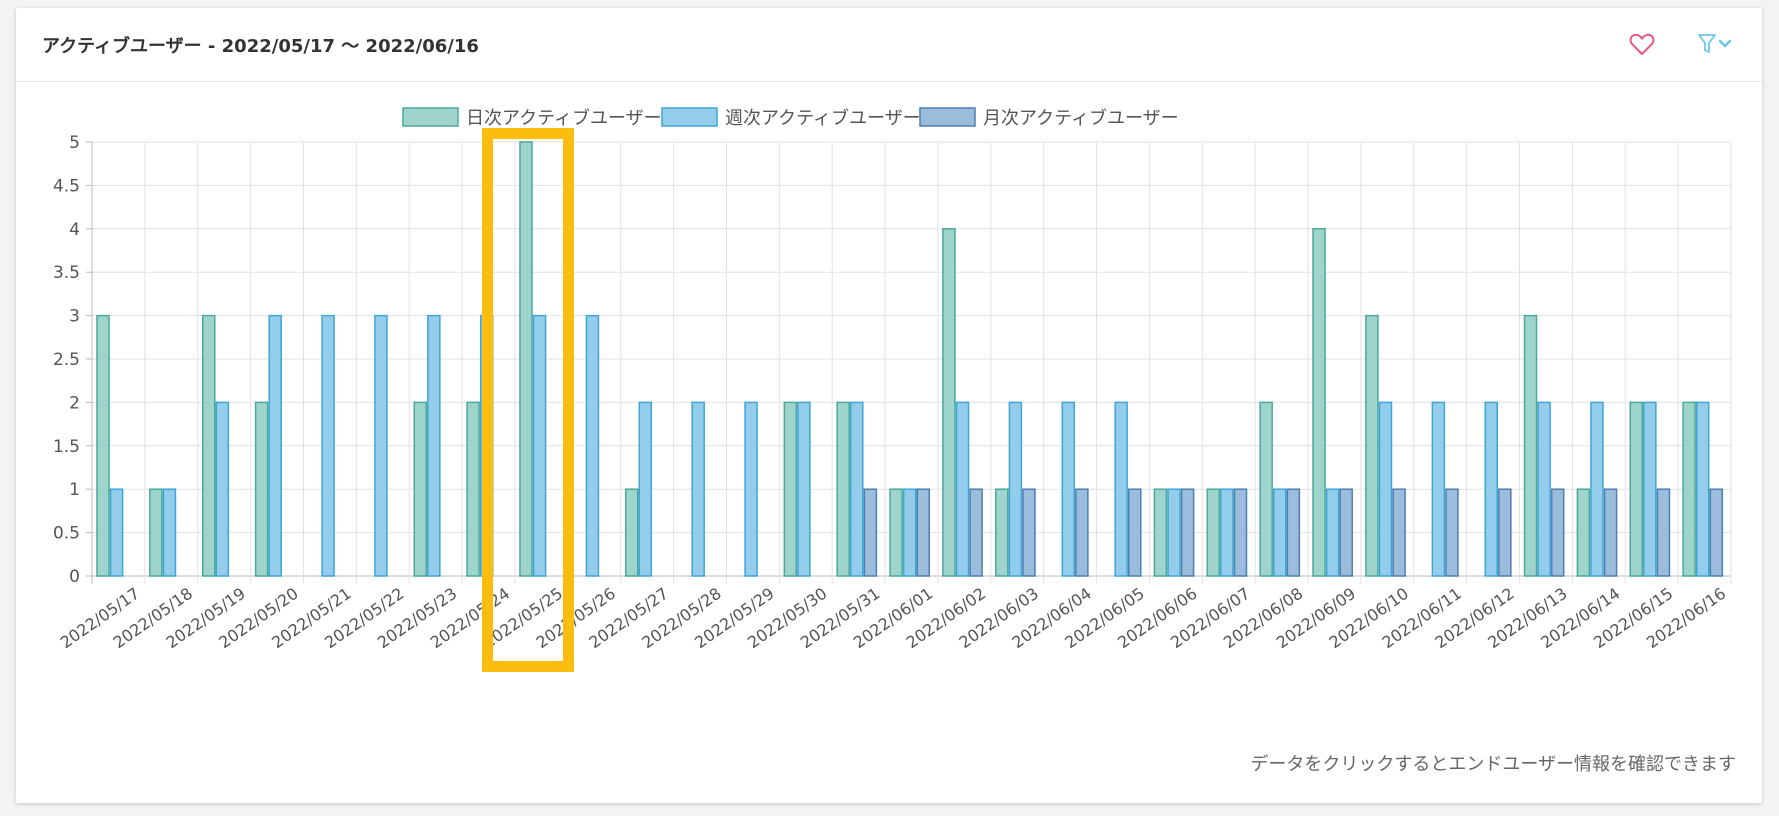  Describe the element at coordinates (74, 230) in the screenshot. I see `y-tick-label: 4` at that location.